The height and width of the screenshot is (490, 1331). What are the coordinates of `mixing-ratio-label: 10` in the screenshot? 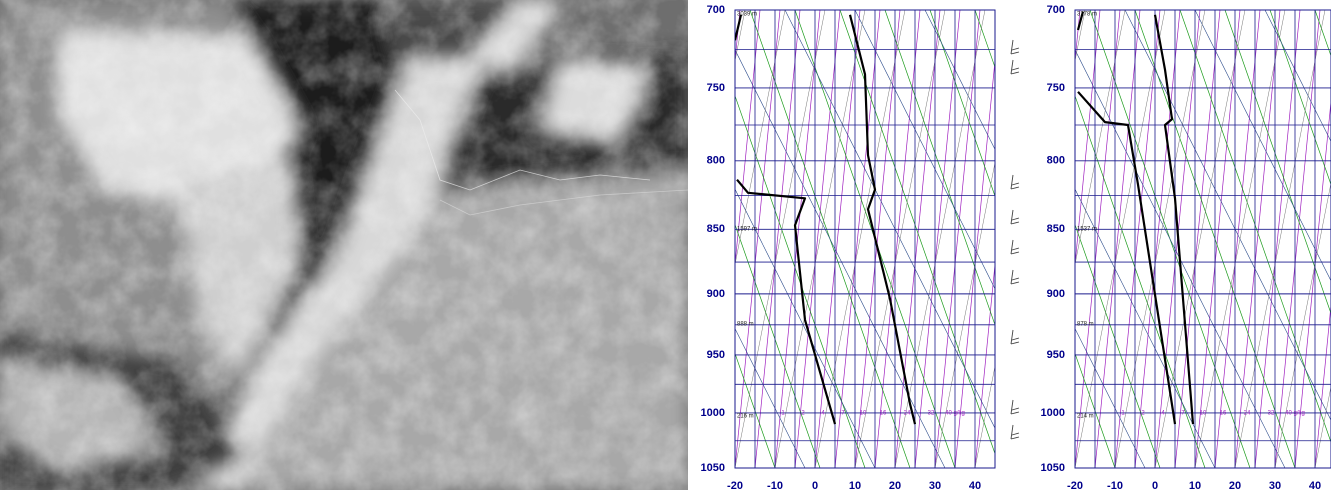 It's located at (863, 413).